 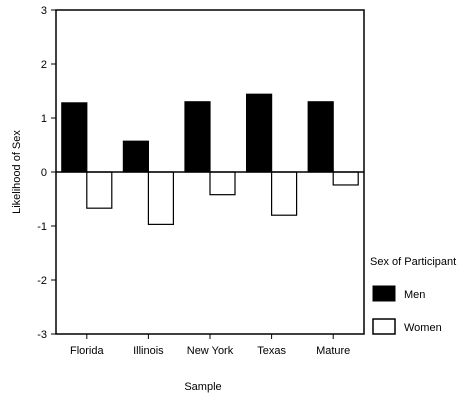 I want to click on legend-swatch-men, so click(x=384, y=293).